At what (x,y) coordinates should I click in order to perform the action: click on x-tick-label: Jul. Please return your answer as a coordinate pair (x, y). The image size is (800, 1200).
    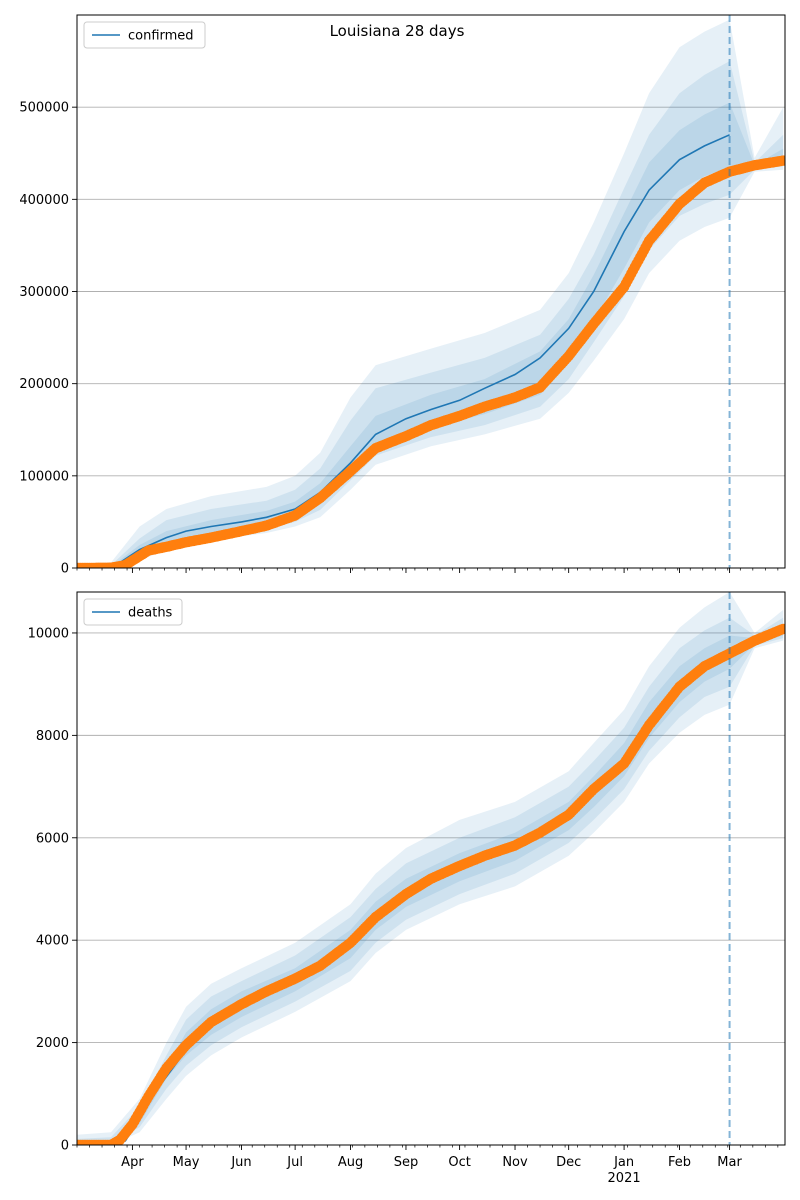
    Looking at the image, I should click on (294, 1162).